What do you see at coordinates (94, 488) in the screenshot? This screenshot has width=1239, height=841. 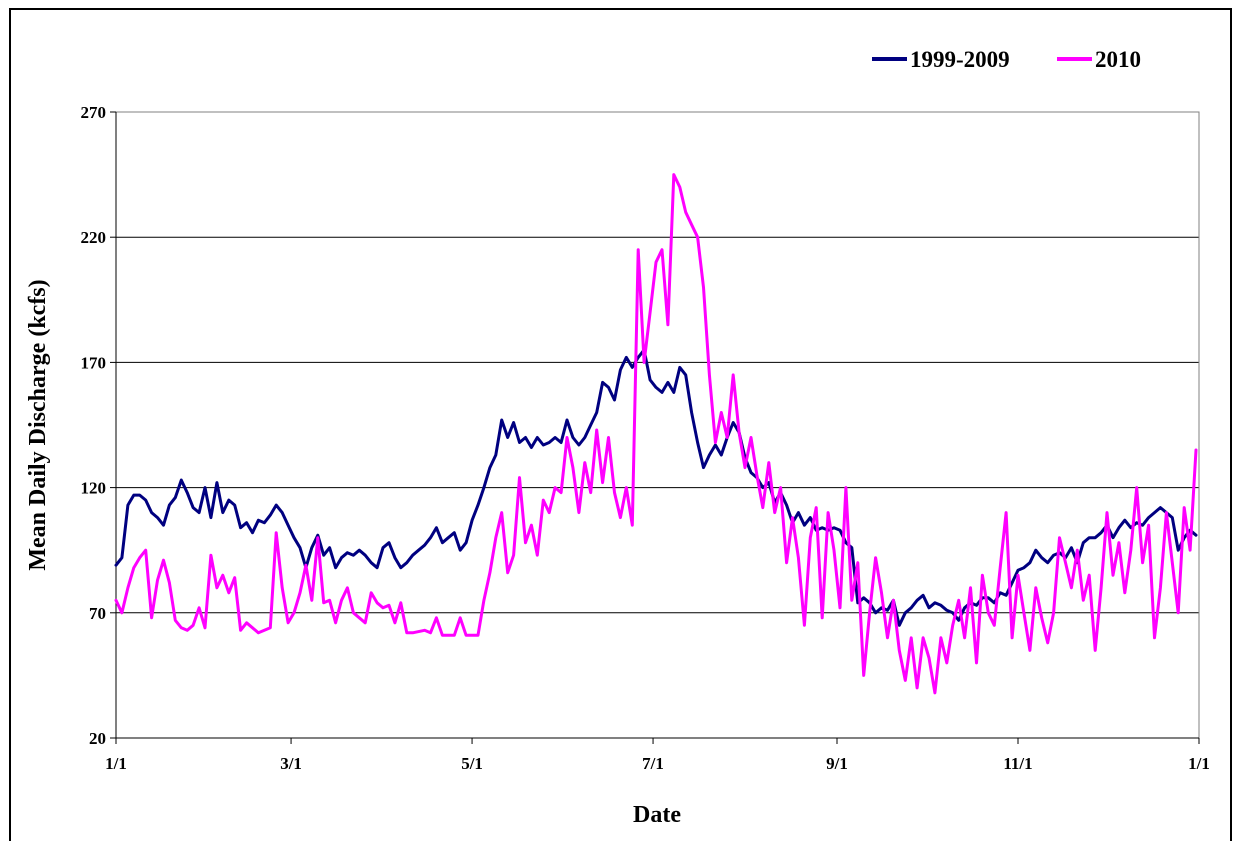 I see `y-tick-label-120: 120` at bounding box center [94, 488].